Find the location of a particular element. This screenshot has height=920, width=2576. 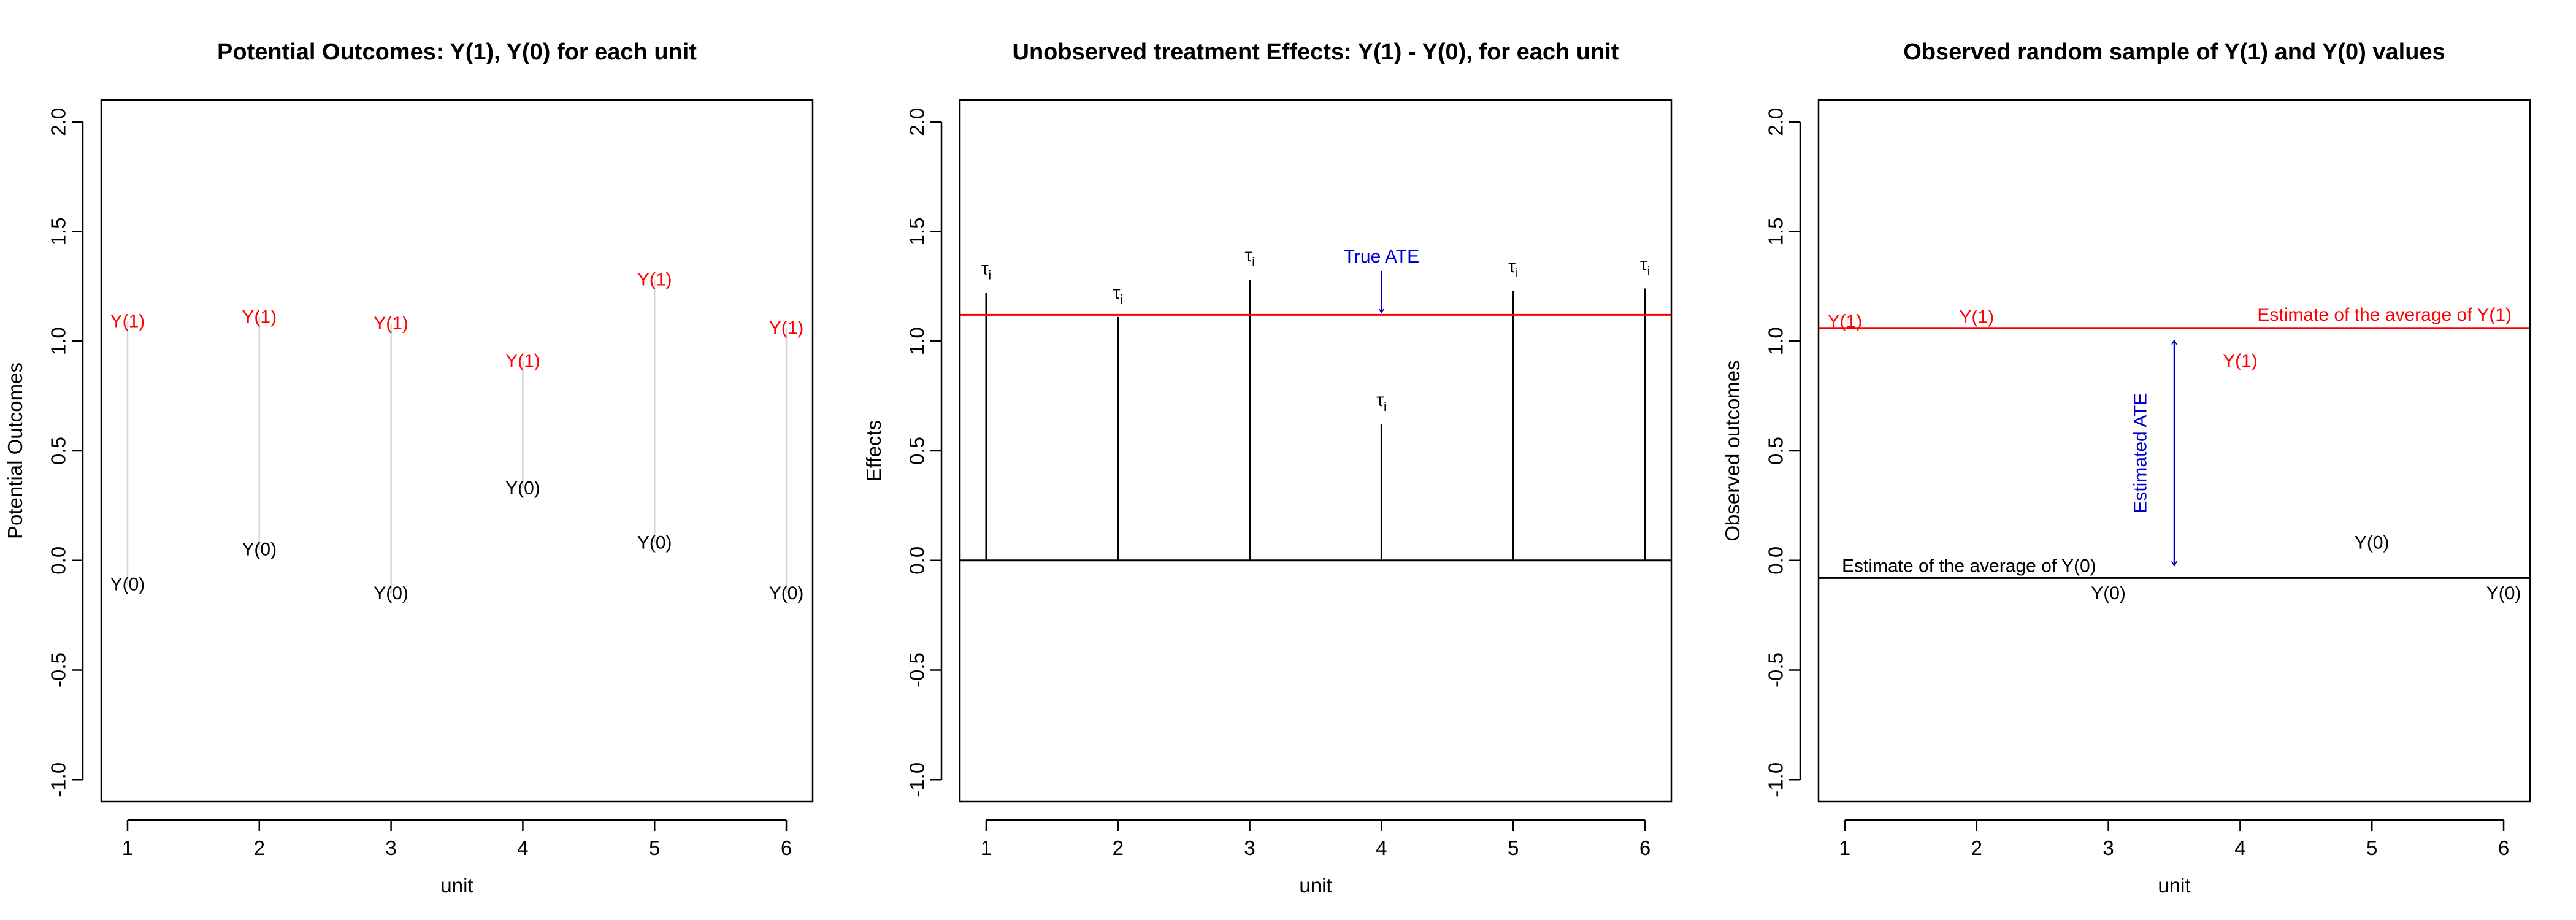

y-axis-label: Potential Outcomes is located at coordinates (15, 450).